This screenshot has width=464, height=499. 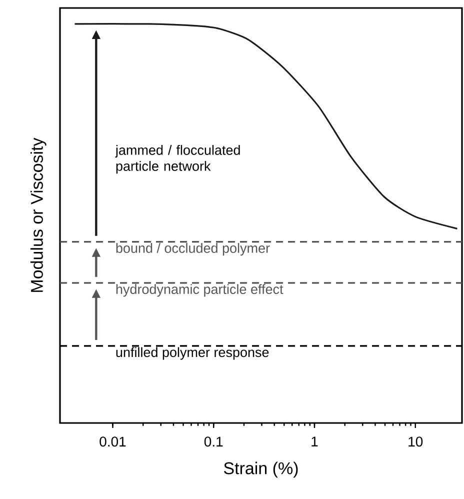 What do you see at coordinates (113, 441) in the screenshot?
I see `x-tick-label: 0.01` at bounding box center [113, 441].